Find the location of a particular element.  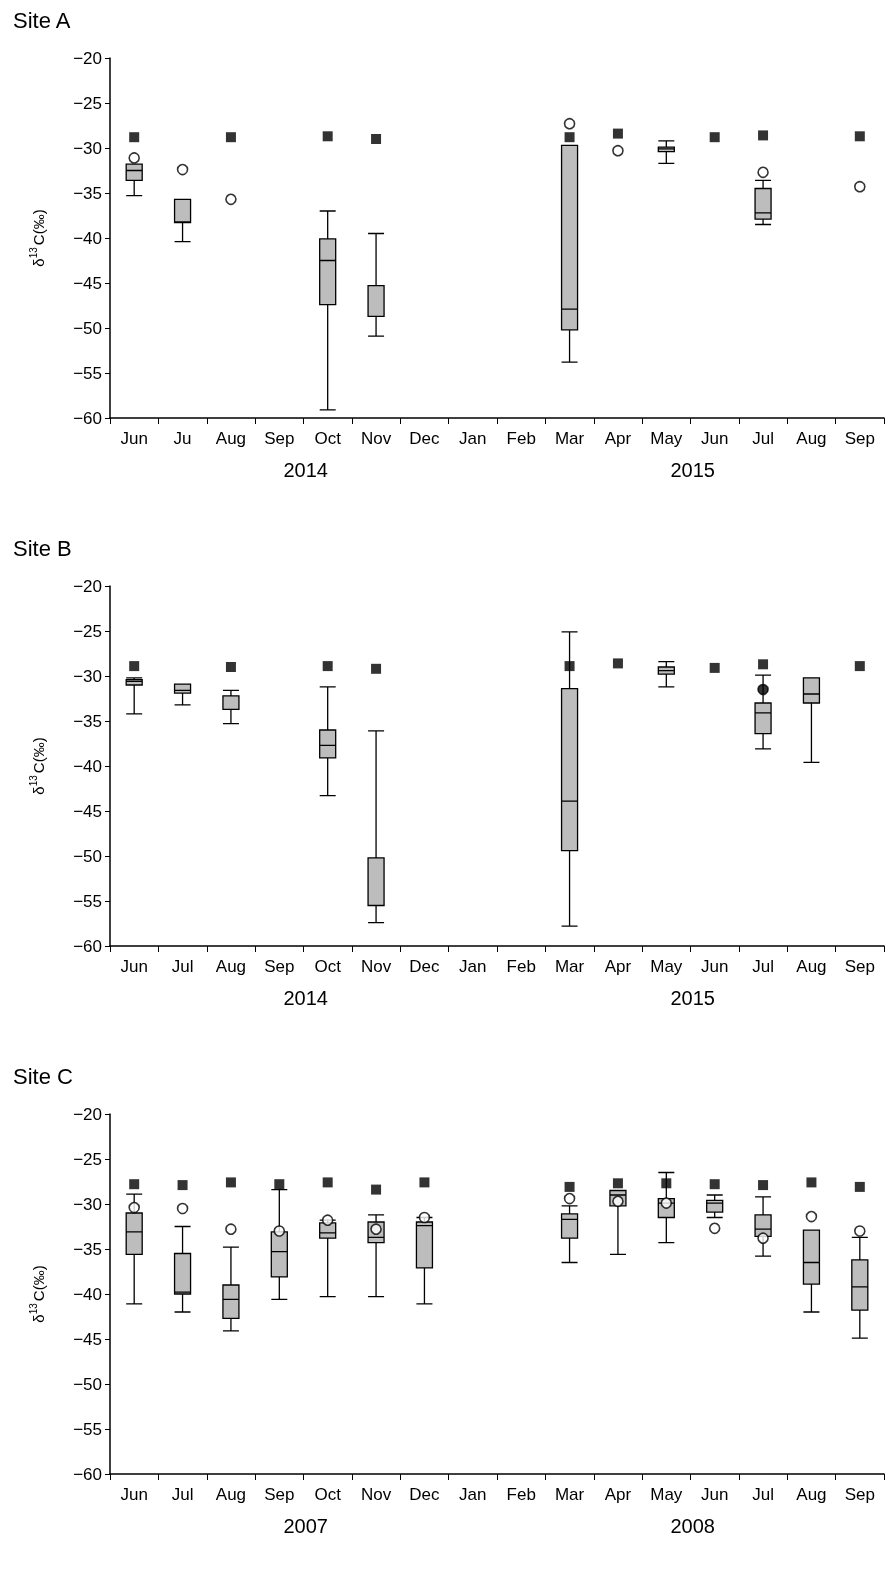

chart-title: Site A is located at coordinates (42, 20).